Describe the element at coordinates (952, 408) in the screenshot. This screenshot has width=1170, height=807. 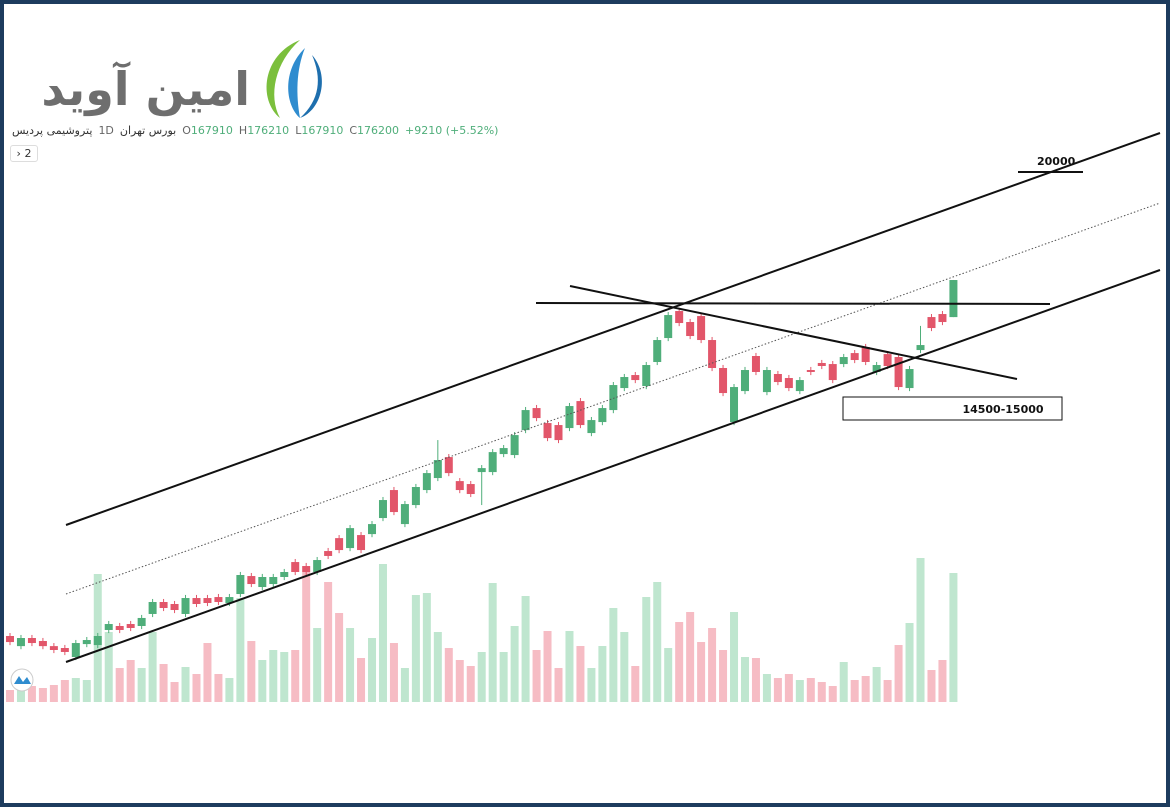
I see `annotation-box` at that location.